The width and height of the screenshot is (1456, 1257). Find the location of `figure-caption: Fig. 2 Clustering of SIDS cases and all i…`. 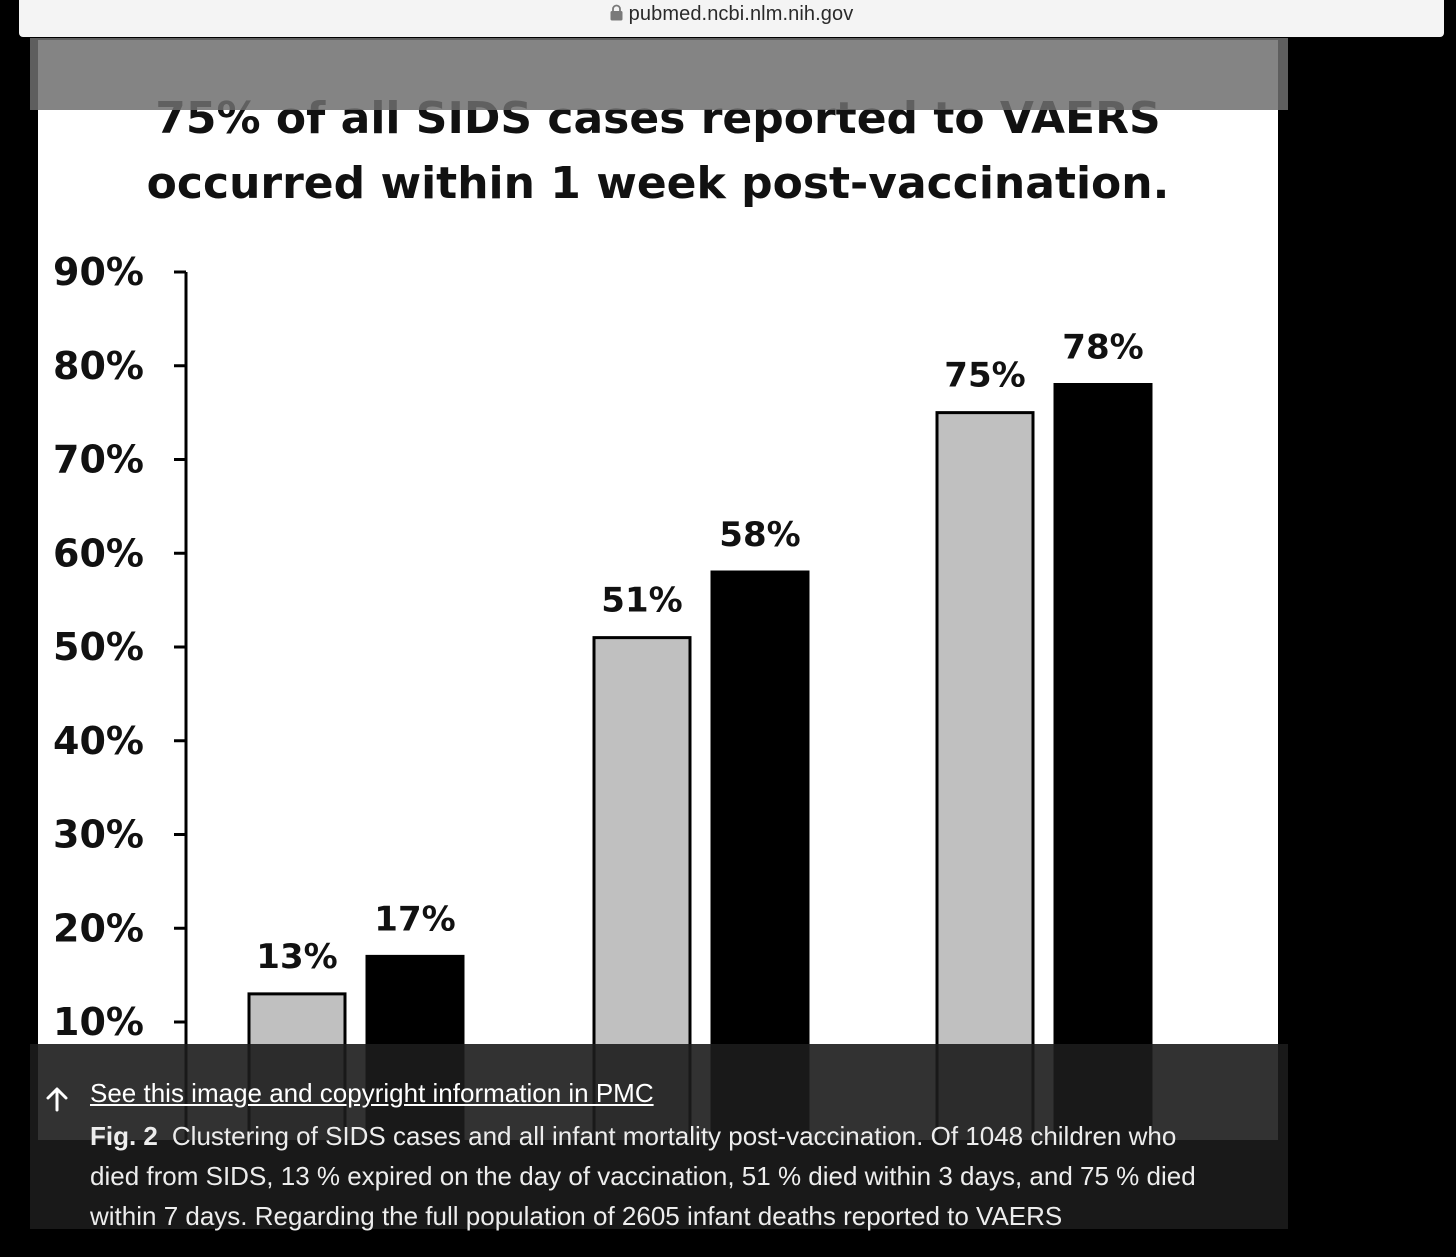

figure-caption: Fig. 2 Clustering of SIDS cases and all i… is located at coordinates (660, 1176).